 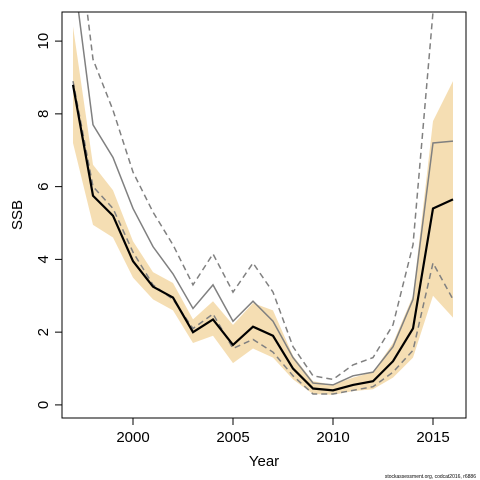 I want to click on y-axis-label: SSB, so click(x=17, y=215).